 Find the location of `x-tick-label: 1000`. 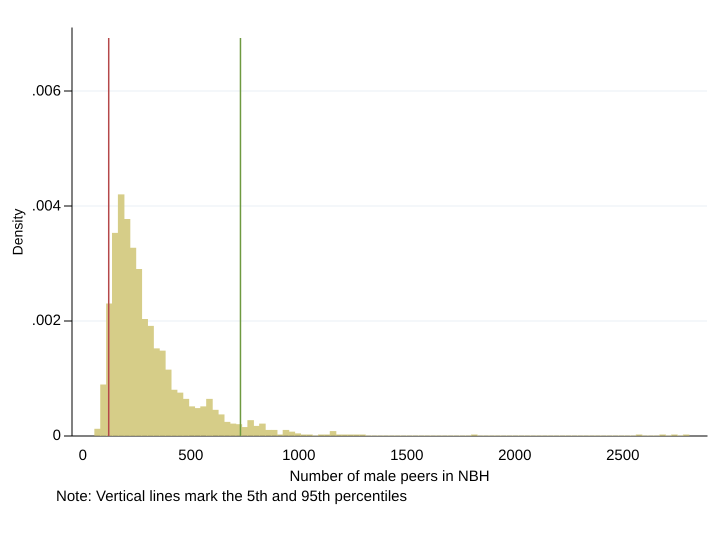

x-tick-label: 1000 is located at coordinates (299, 455).